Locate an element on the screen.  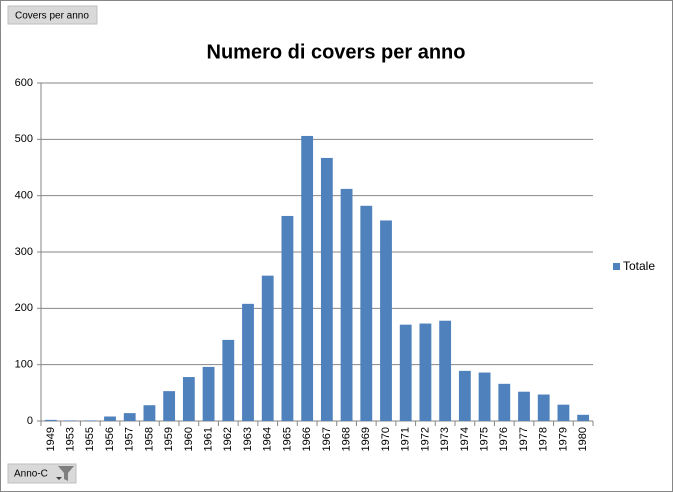
x-tick-label: 1977 is located at coordinates (524, 439).